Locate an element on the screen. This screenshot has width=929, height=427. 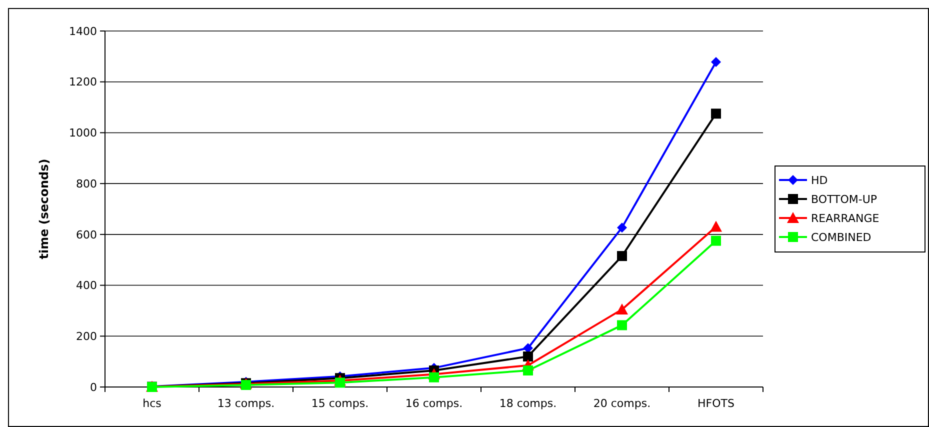
x-tick-label: hcs is located at coordinates (152, 403).